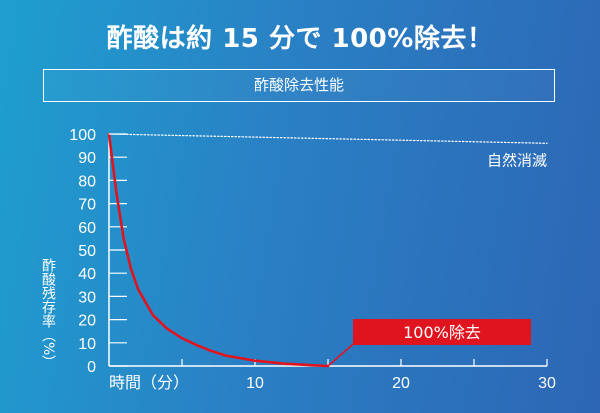 The width and height of the screenshot is (600, 413). Describe the element at coordinates (517, 160) in the screenshot. I see `natural-decay-label: 自然消滅` at that location.